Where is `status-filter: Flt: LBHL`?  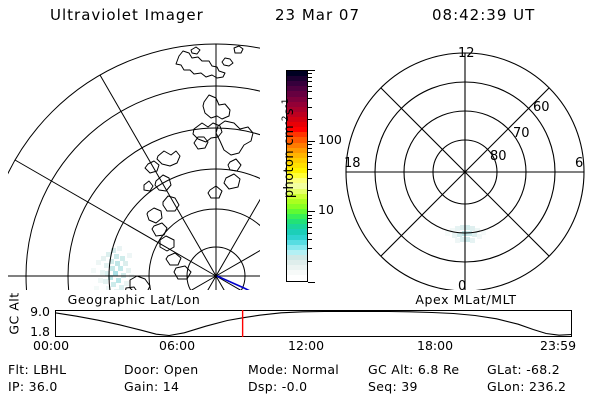
status-filter: Flt: LBHL is located at coordinates (37, 369).